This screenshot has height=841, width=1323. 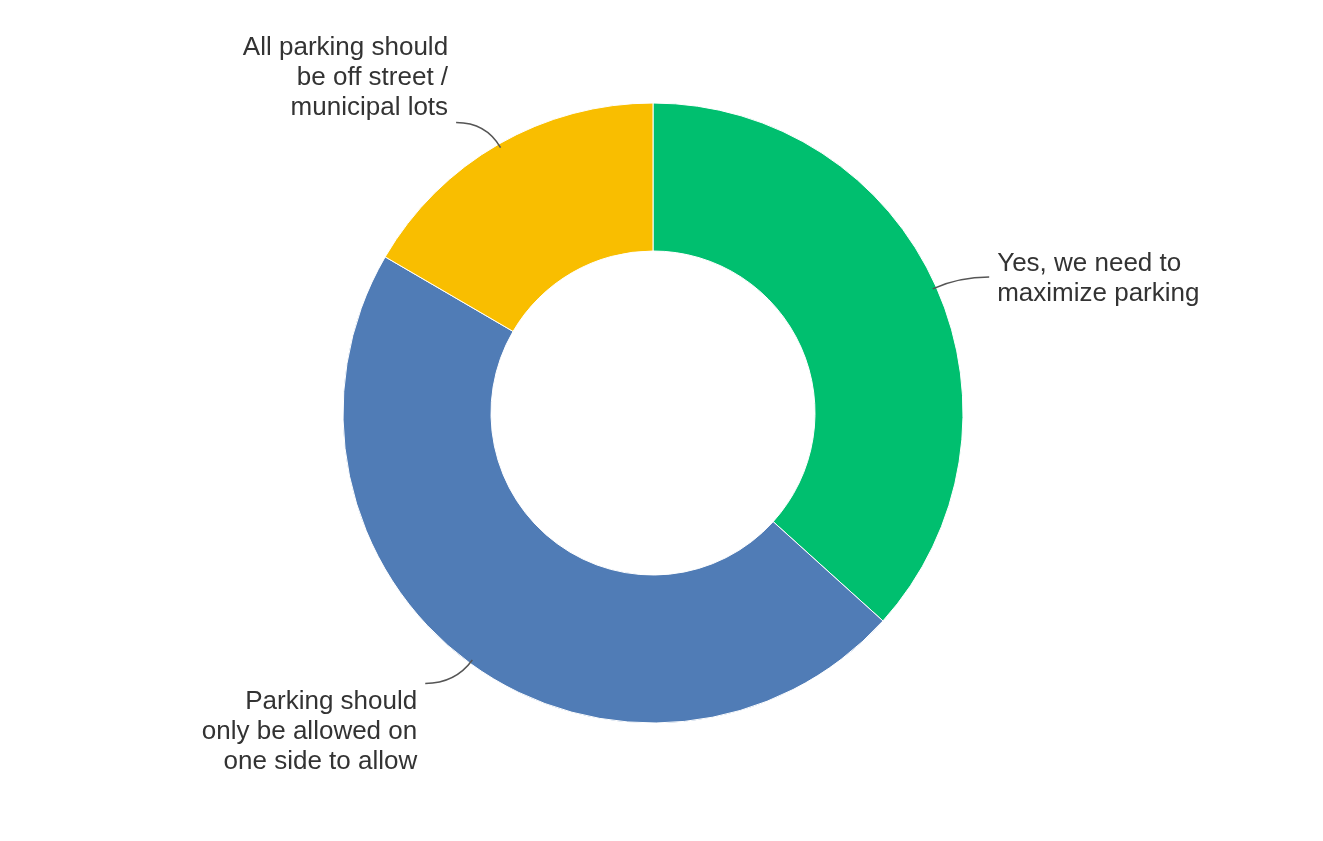 What do you see at coordinates (1098, 277) in the screenshot?
I see `slice-label: Yes, we need to maximize parking` at bounding box center [1098, 277].